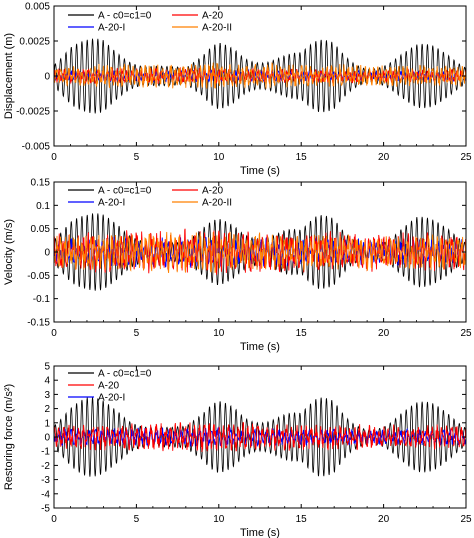  I want to click on y-tick-label: -0.05, so click(38, 276).